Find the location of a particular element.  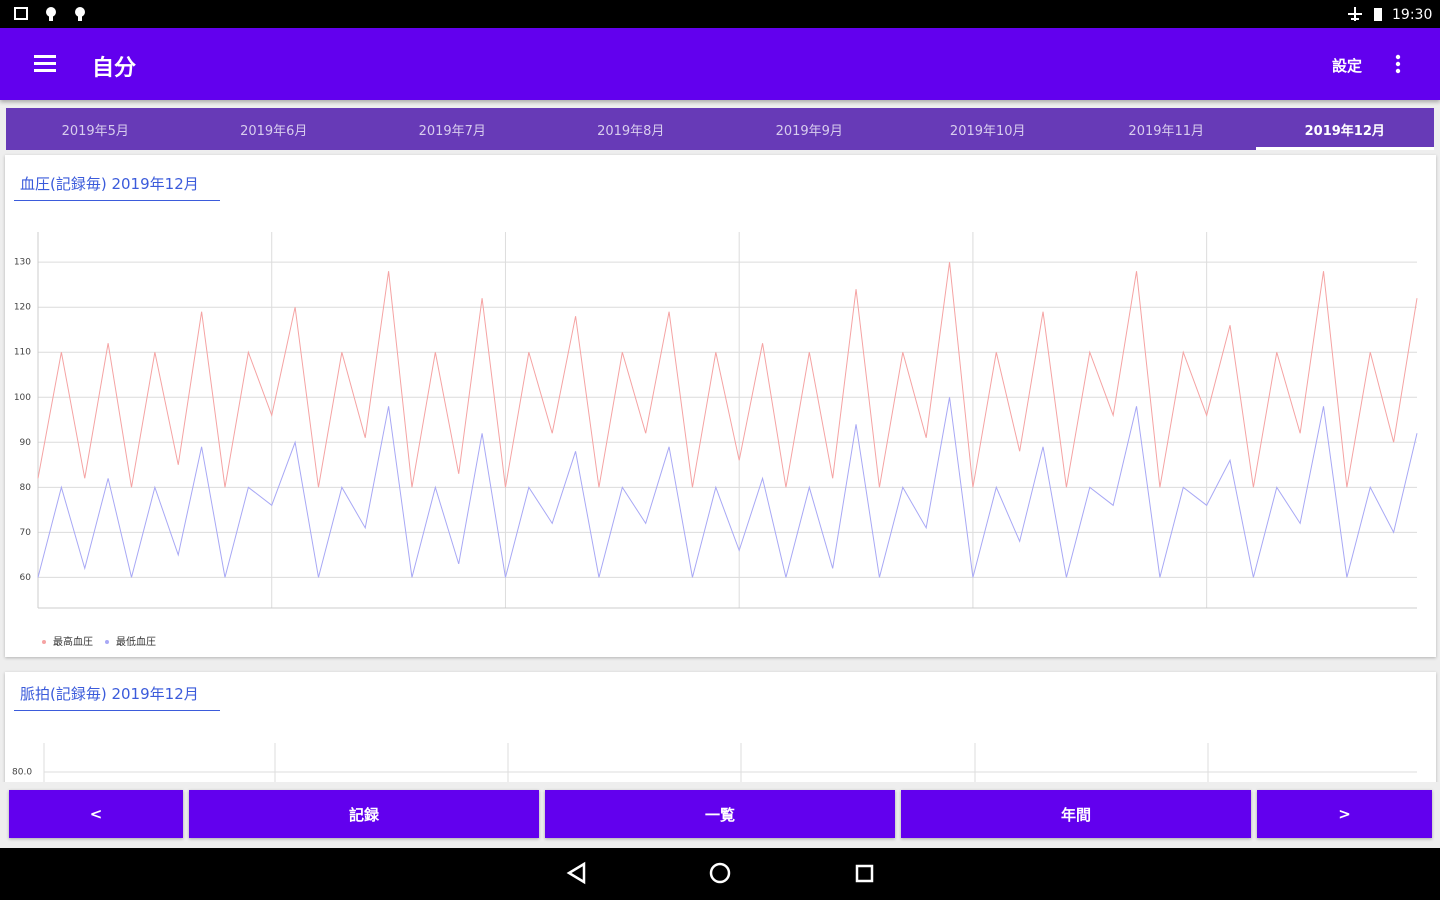

nav-icons is located at coordinates (720, 873).